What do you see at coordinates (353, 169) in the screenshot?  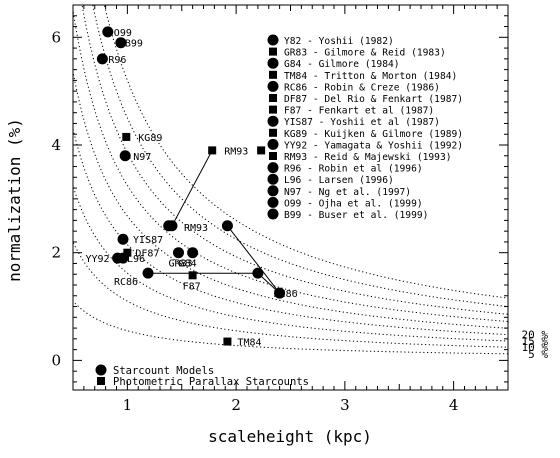 I see `legend-entry-11: R96 - Robin et al (1996)` at bounding box center [353, 169].